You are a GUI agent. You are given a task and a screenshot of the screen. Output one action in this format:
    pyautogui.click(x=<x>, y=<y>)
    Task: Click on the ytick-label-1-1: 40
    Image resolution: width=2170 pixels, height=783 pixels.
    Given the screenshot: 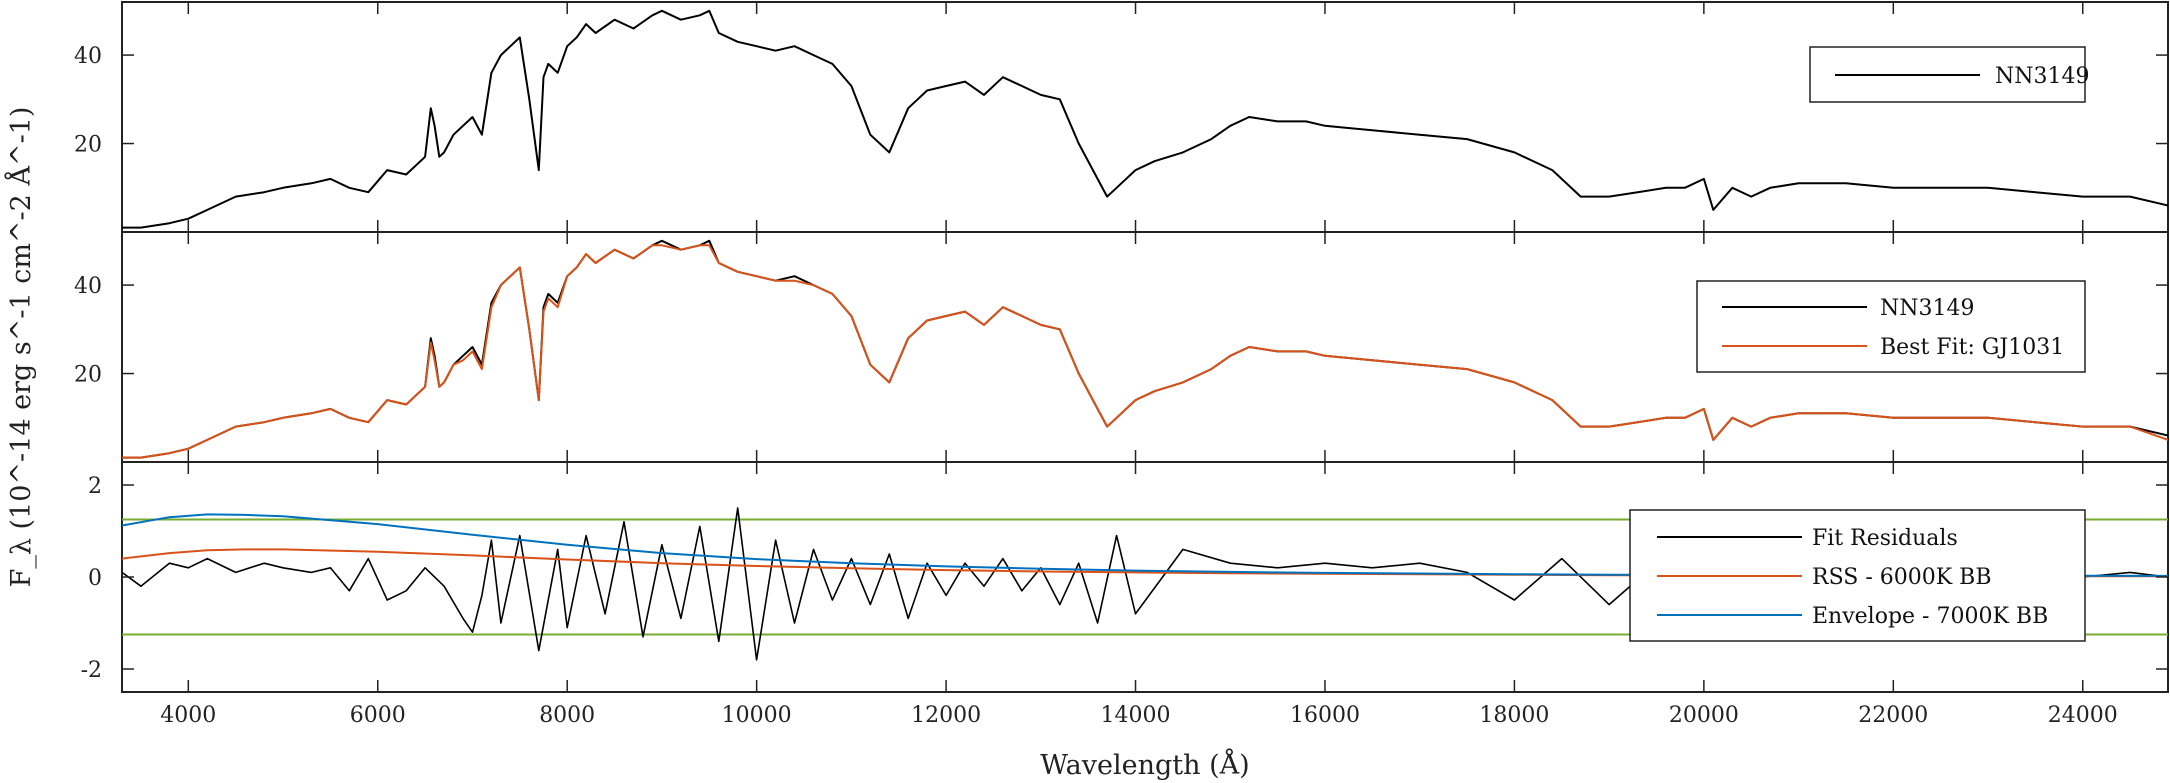 What is the action you would take?
    pyautogui.click(x=88, y=286)
    